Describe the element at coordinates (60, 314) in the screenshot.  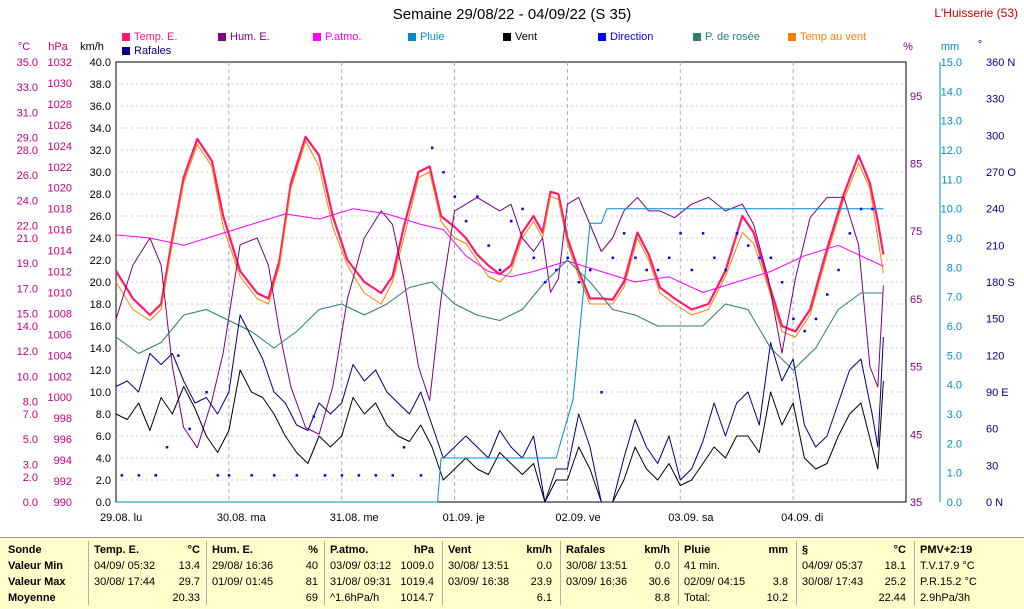
I see `pressure-tick-label: 1008` at that location.